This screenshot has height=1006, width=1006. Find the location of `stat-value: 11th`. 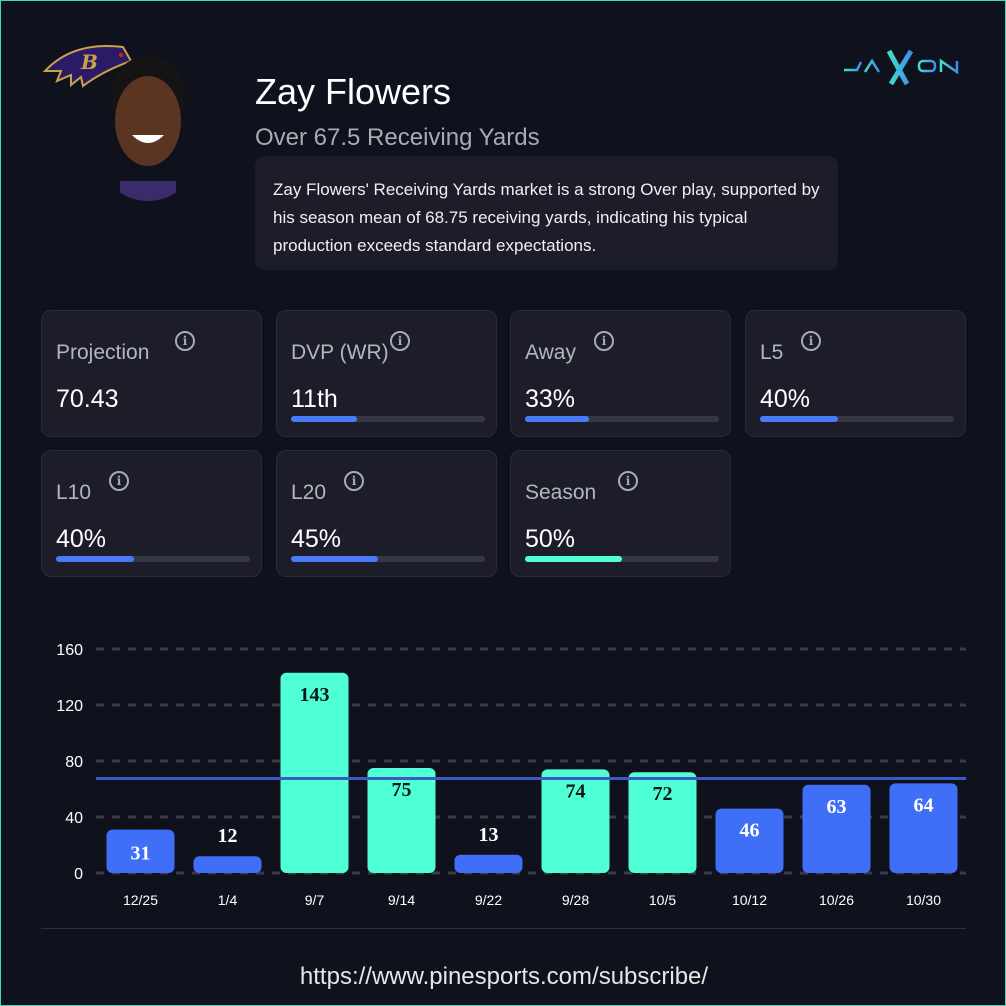

stat-value: 11th is located at coordinates (314, 399).